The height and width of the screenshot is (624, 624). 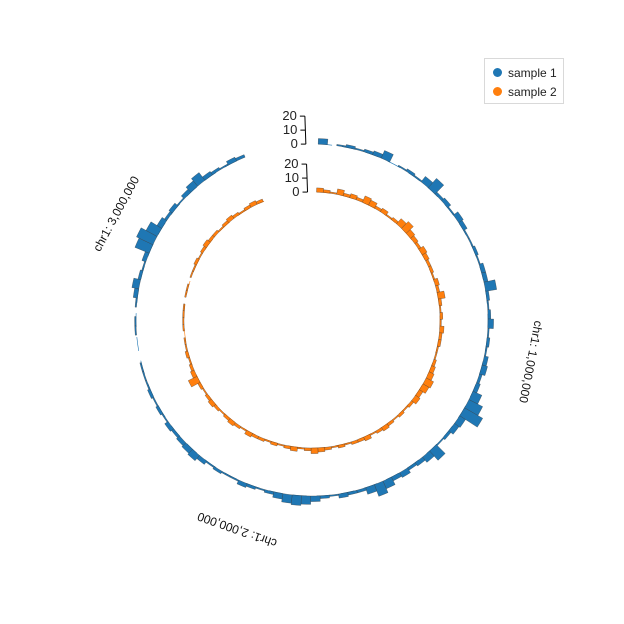 What do you see at coordinates (237, 529) in the screenshot?
I see `position-label: chr1: 2,000,000` at bounding box center [237, 529].